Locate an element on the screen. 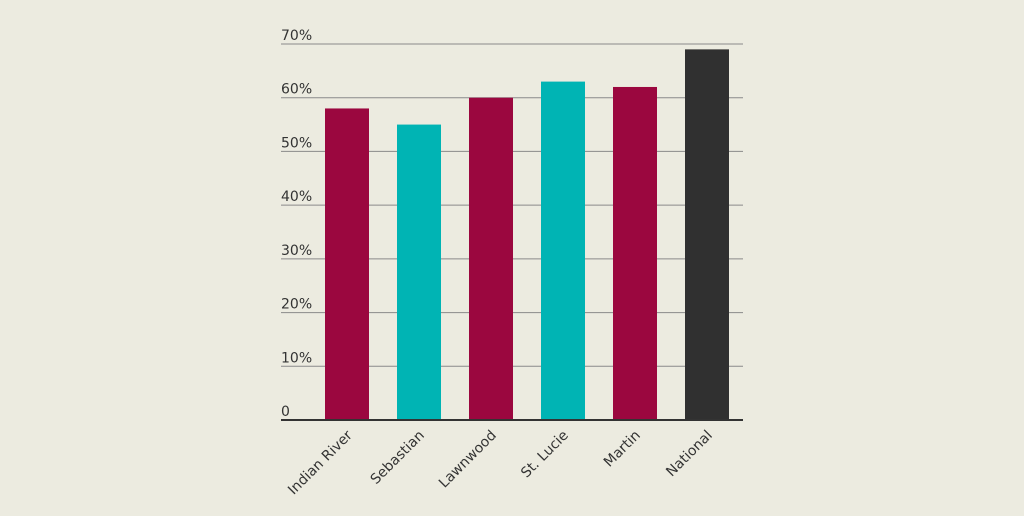 This screenshot has height=516, width=1024. y-tick-label: 0 is located at coordinates (285, 412).